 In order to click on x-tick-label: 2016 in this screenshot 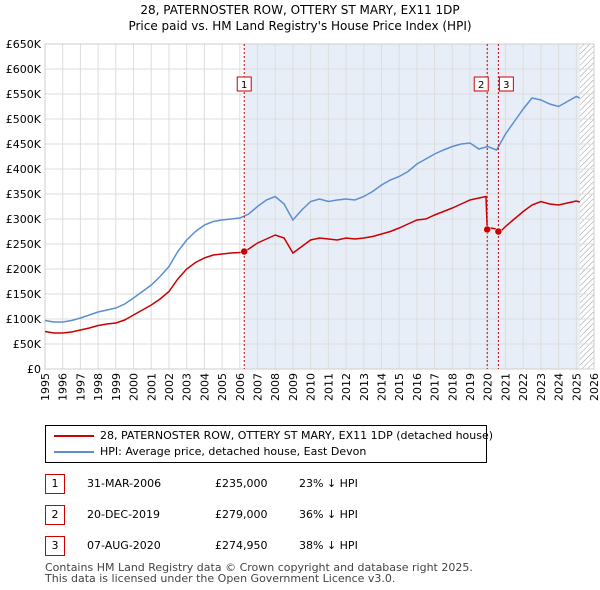, I will do `click(417, 387)`.